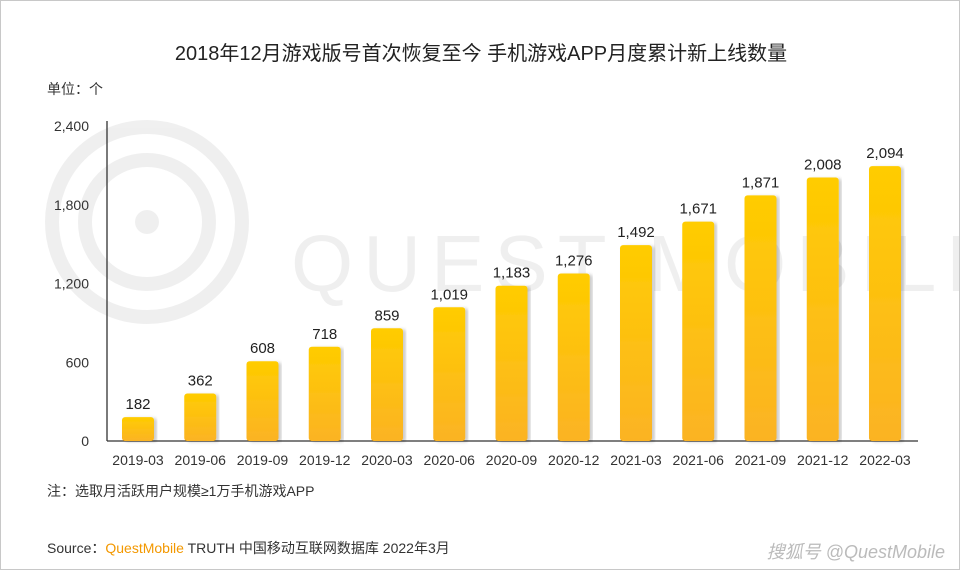 The image size is (960, 570). Describe the element at coordinates (885, 460) in the screenshot. I see `x-tick-label: 2022-03` at that location.